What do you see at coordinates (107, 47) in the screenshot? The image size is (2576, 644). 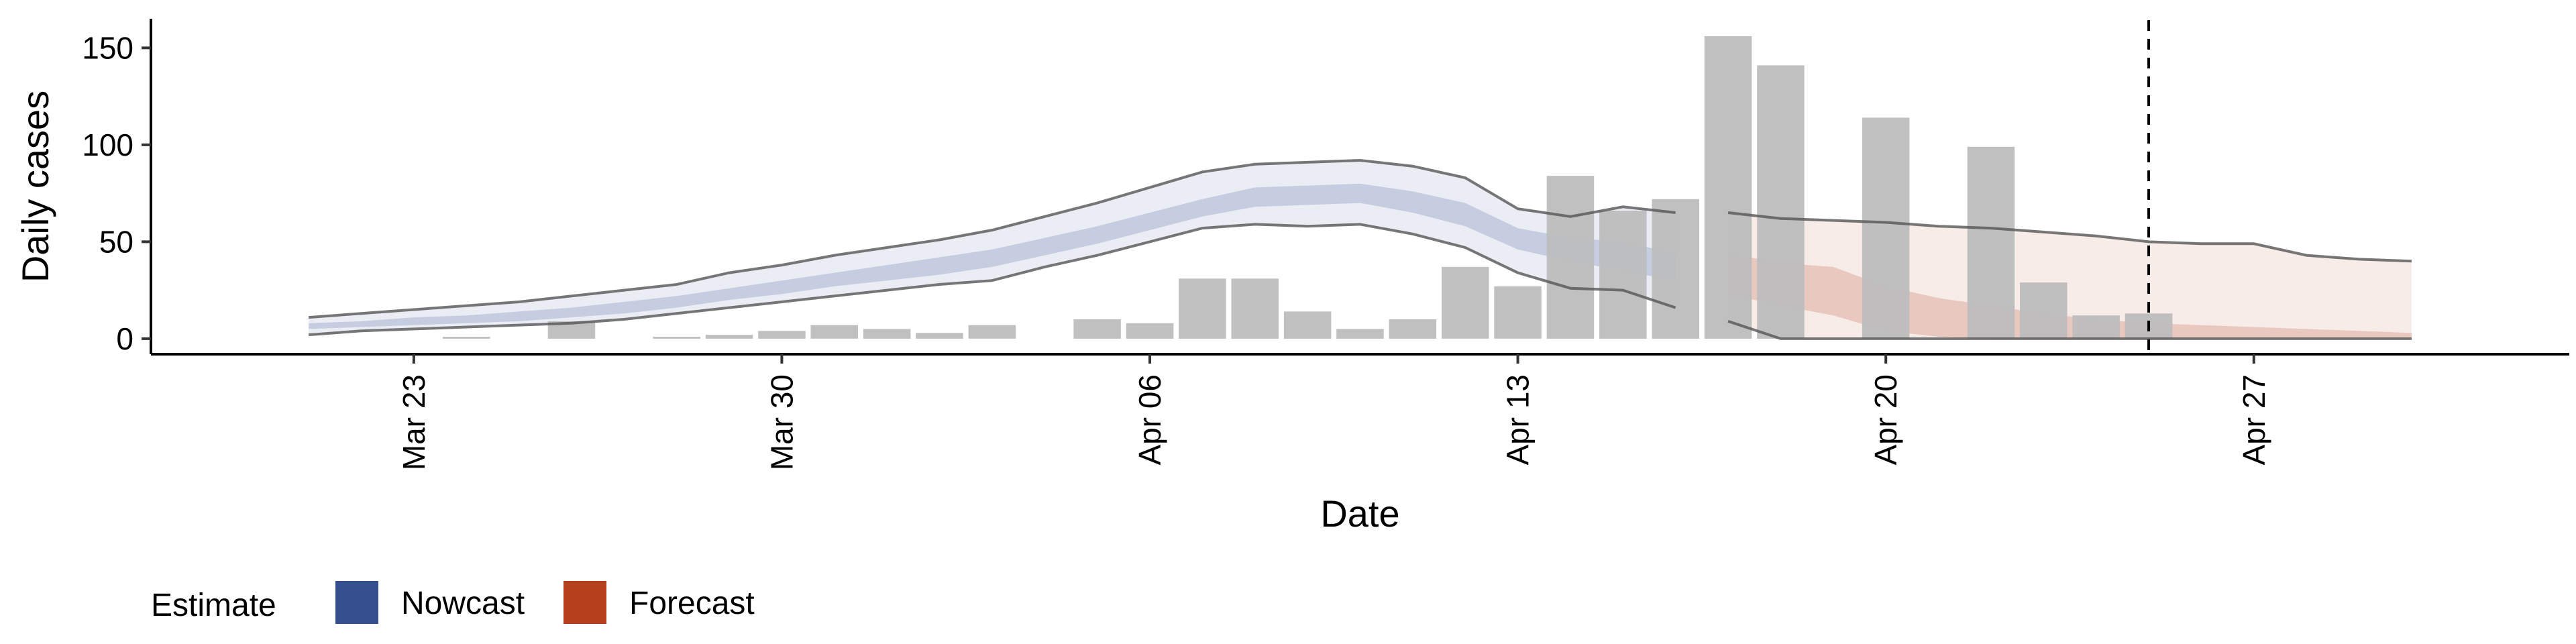 I see `y-tick-label: 150` at bounding box center [107, 47].